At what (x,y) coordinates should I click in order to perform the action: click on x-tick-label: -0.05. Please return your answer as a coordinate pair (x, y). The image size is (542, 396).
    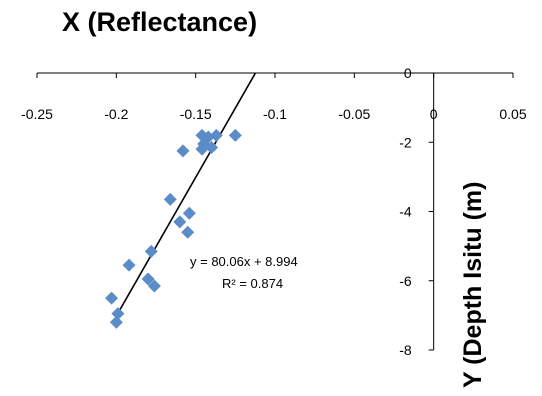
    Looking at the image, I should click on (354, 114).